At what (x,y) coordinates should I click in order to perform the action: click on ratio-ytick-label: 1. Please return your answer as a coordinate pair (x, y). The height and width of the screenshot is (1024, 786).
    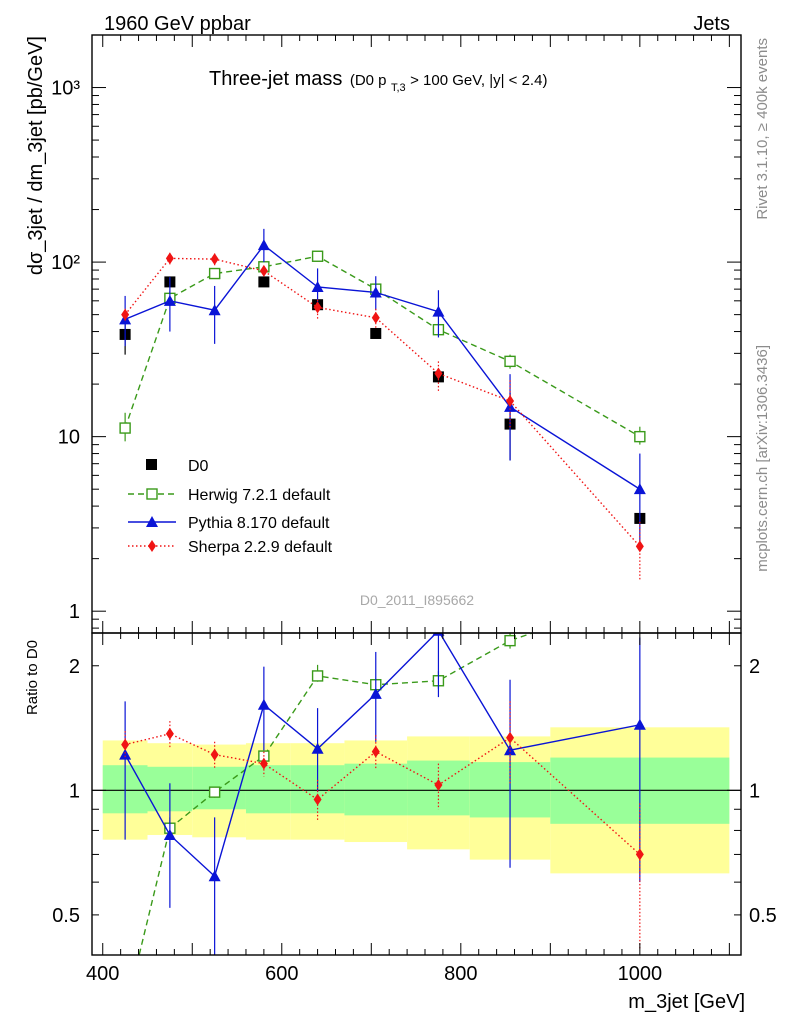
    Looking at the image, I should click on (74, 791).